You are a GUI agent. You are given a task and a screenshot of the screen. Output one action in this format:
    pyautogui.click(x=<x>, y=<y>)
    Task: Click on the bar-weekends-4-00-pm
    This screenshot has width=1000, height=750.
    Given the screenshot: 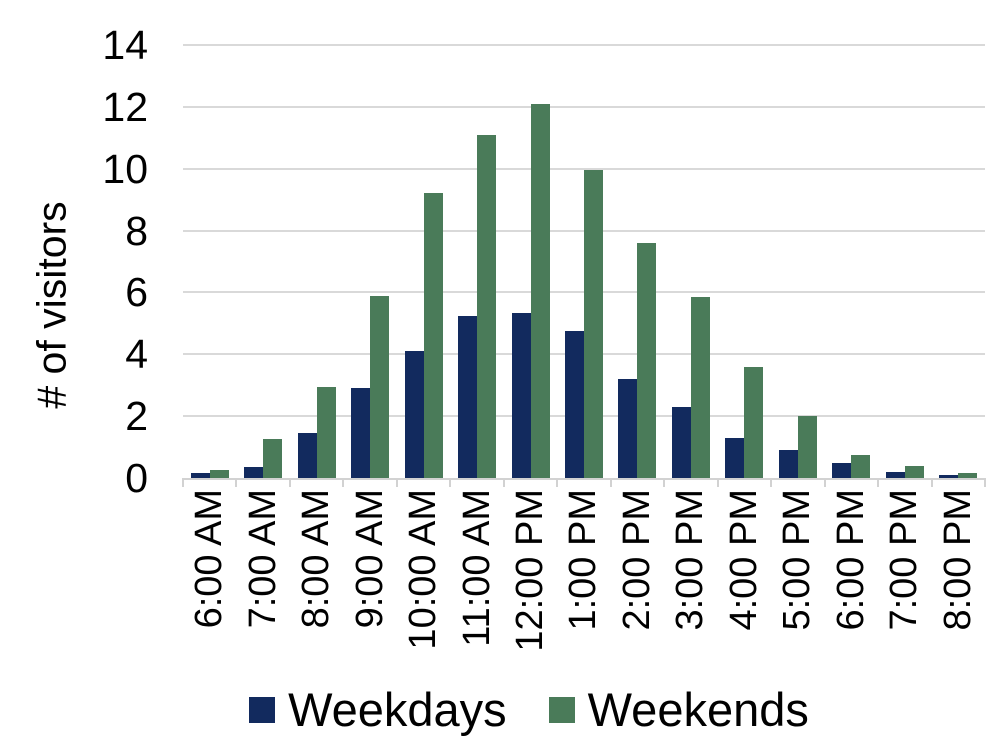 What is the action you would take?
    pyautogui.click(x=754, y=422)
    